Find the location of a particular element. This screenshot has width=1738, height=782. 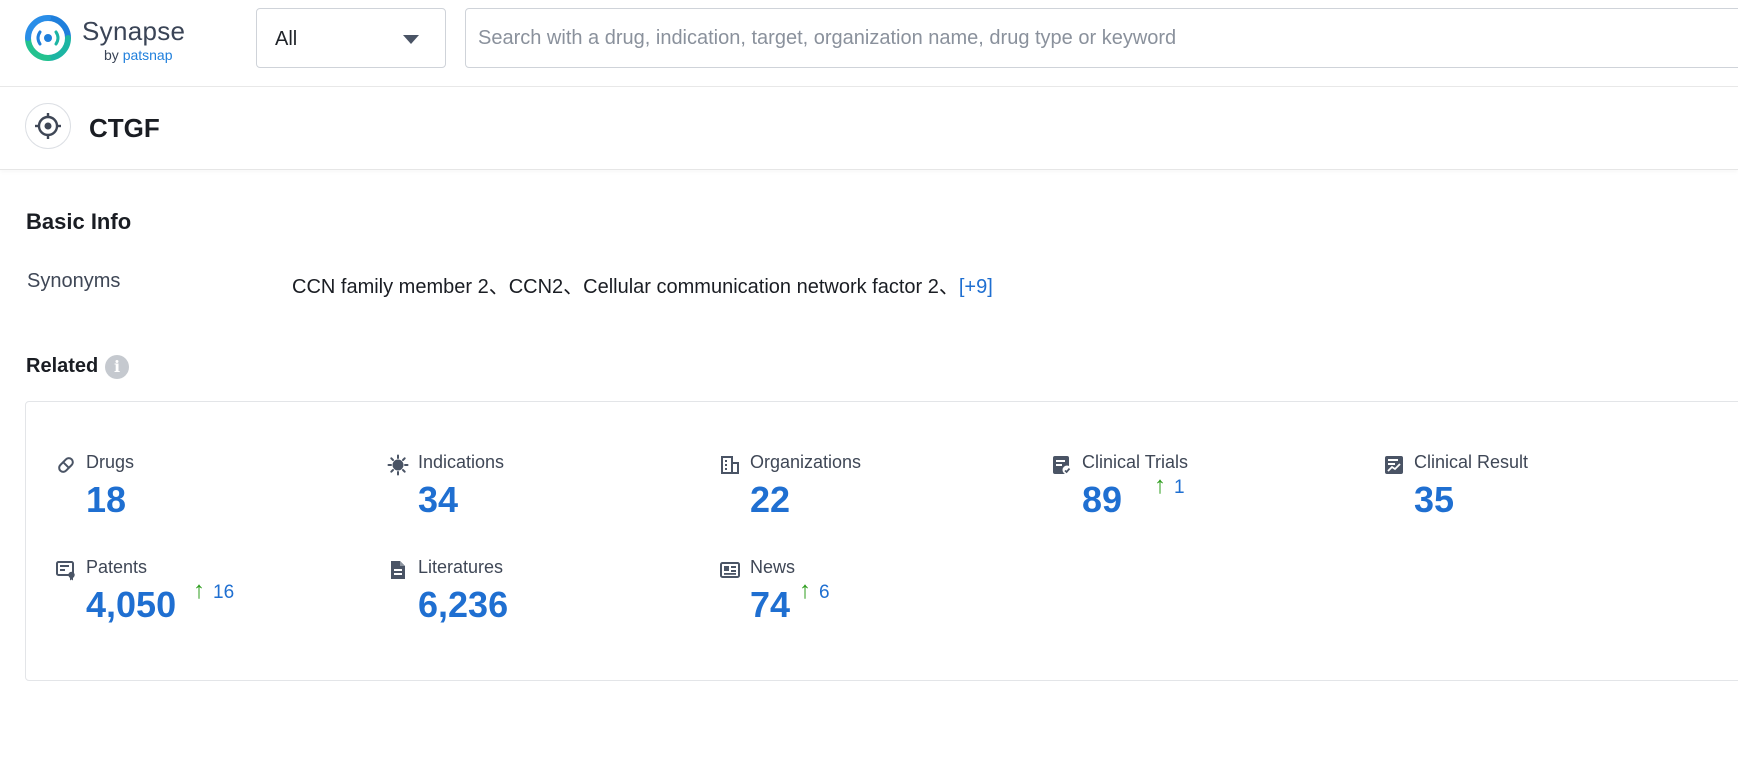

stat-delta: ↑ 16 is located at coordinates (213, 591).